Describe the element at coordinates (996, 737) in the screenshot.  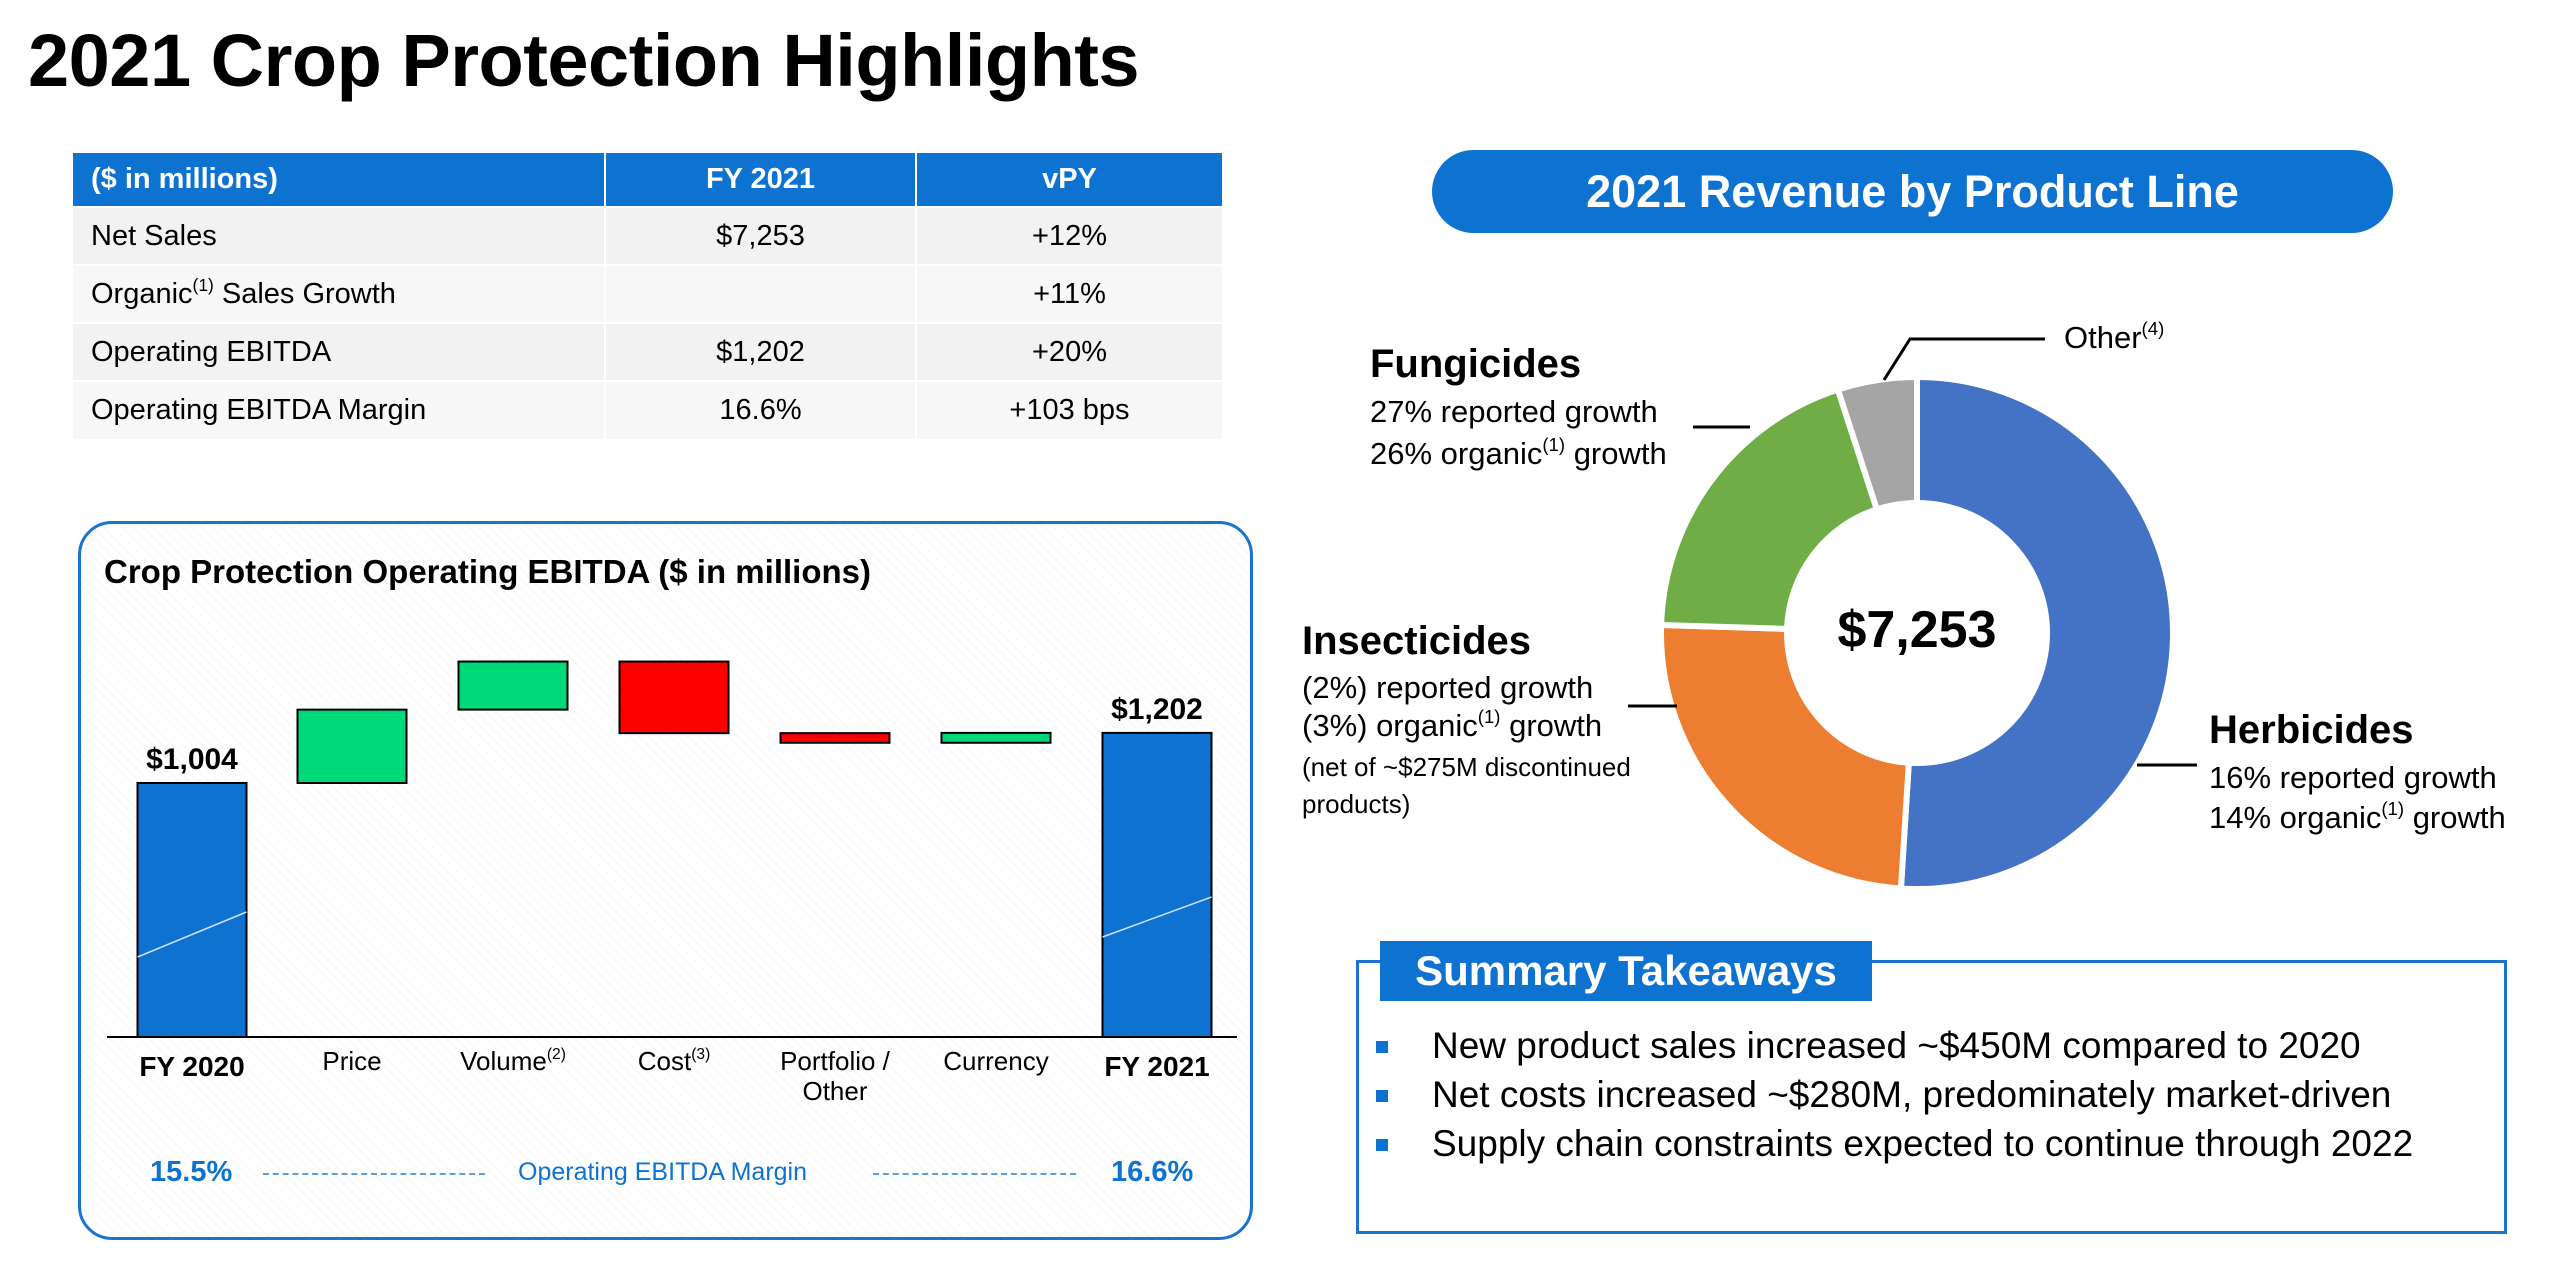
I see `bar-currency` at that location.